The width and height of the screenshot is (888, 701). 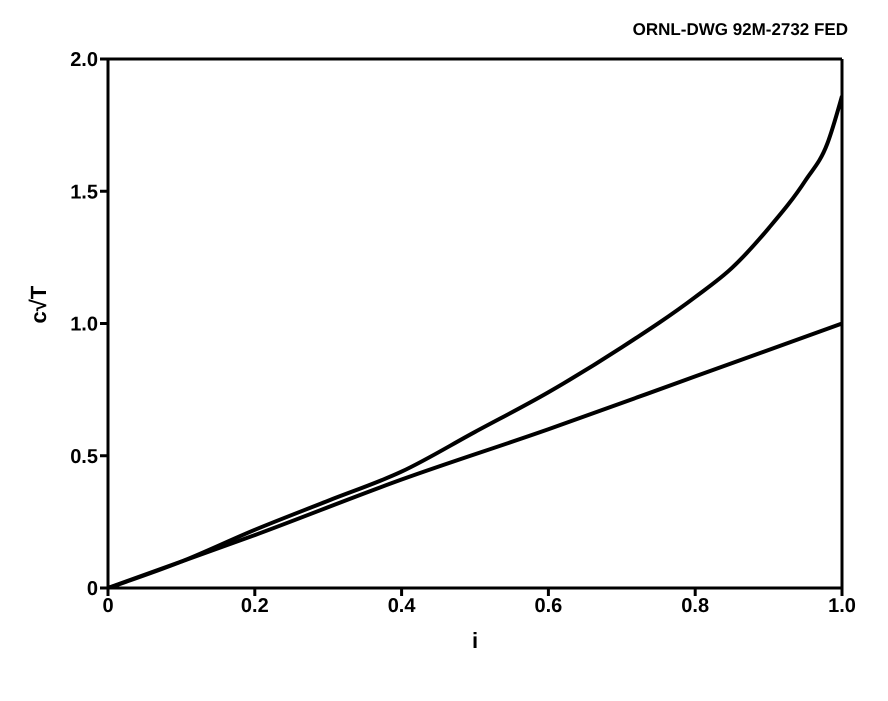 I want to click on text: ORNL-DWG 92M-2732 FED, so click(x=740, y=30).